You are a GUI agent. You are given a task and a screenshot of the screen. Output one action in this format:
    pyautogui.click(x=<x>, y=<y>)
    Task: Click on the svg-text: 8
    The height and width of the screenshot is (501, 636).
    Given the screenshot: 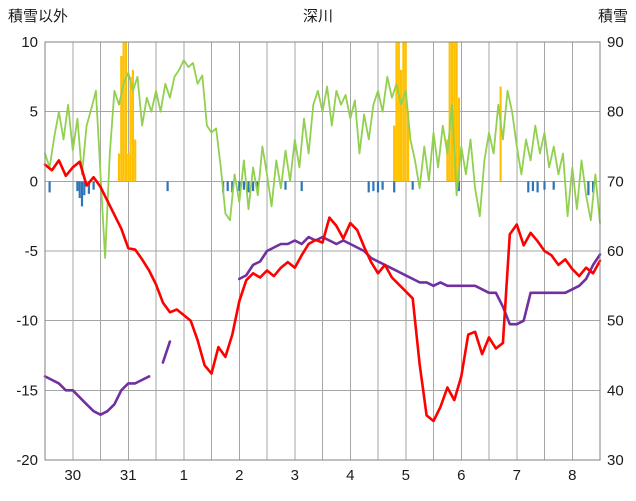 What is the action you would take?
    pyautogui.click(x=572, y=475)
    